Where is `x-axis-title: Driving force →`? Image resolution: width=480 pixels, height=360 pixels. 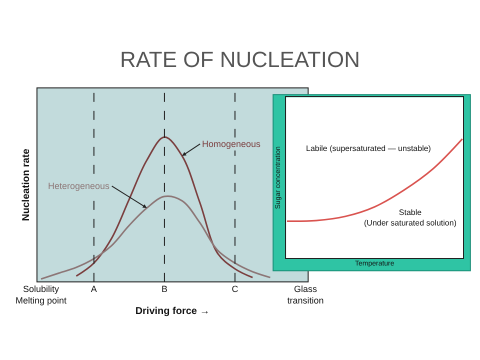 x-axis-title: Driving force → is located at coordinates (172, 312).